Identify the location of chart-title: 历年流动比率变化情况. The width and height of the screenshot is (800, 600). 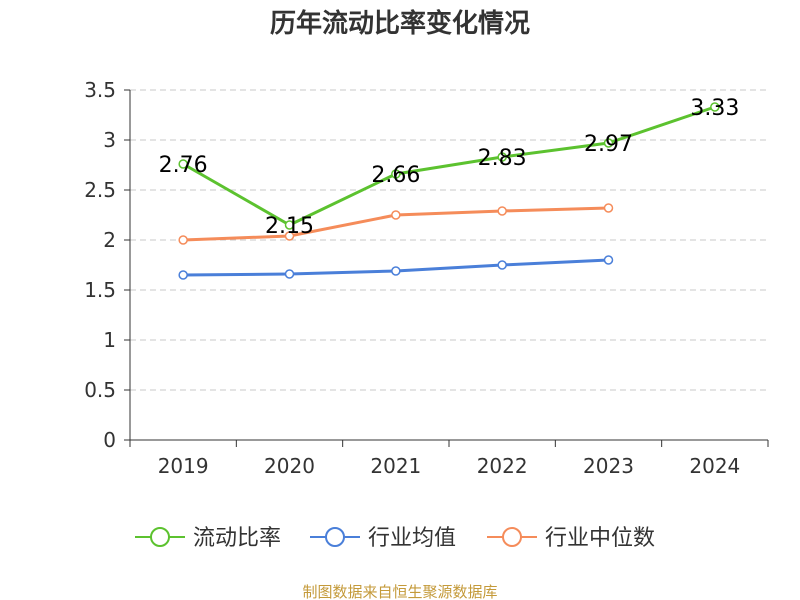
(400, 23).